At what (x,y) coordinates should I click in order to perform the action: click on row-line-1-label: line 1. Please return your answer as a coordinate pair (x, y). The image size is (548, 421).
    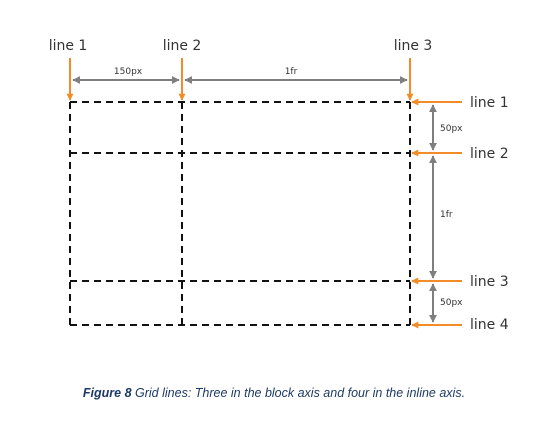
    Looking at the image, I should click on (489, 103).